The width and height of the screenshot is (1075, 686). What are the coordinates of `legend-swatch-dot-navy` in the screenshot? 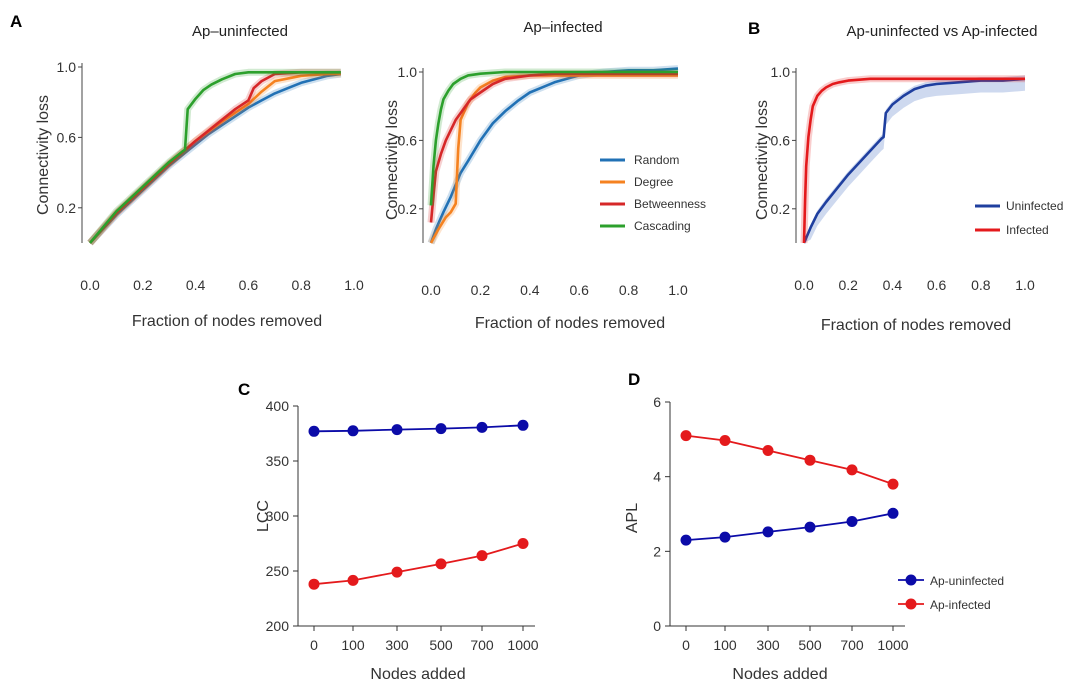 It's located at (911, 580).